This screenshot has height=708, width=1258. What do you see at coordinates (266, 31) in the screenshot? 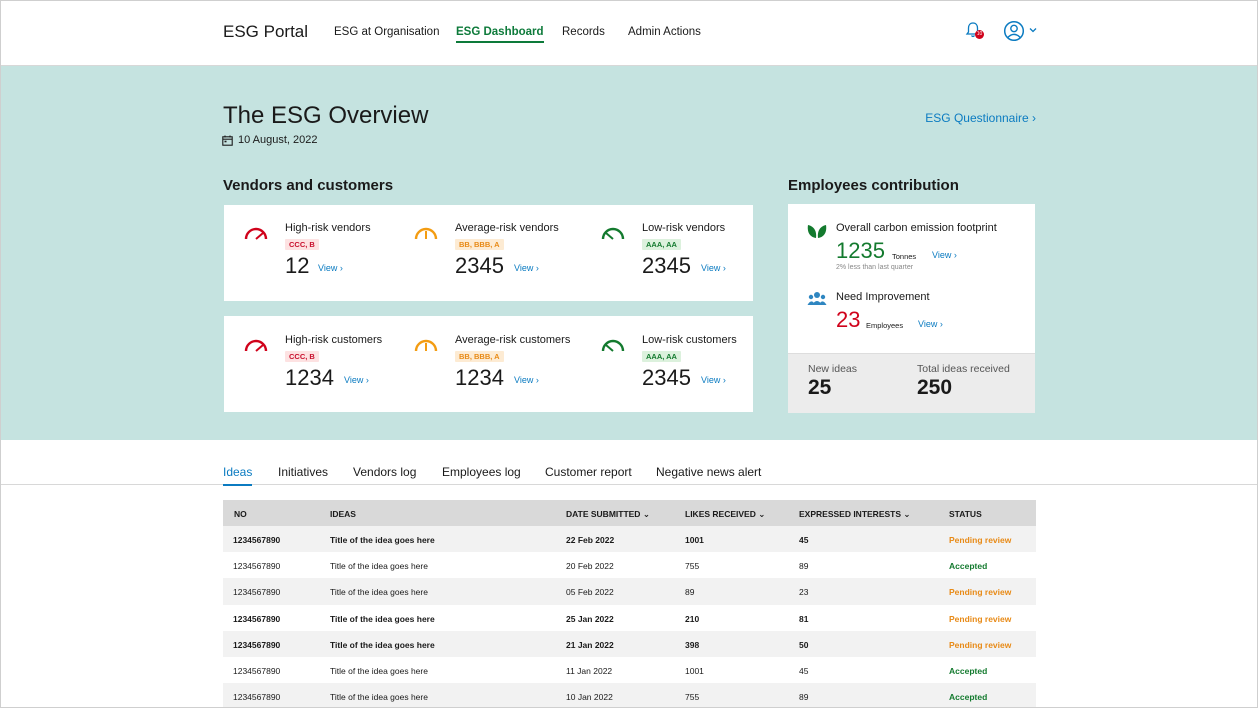
I see `brand-logo: ESG Portal` at bounding box center [266, 31].